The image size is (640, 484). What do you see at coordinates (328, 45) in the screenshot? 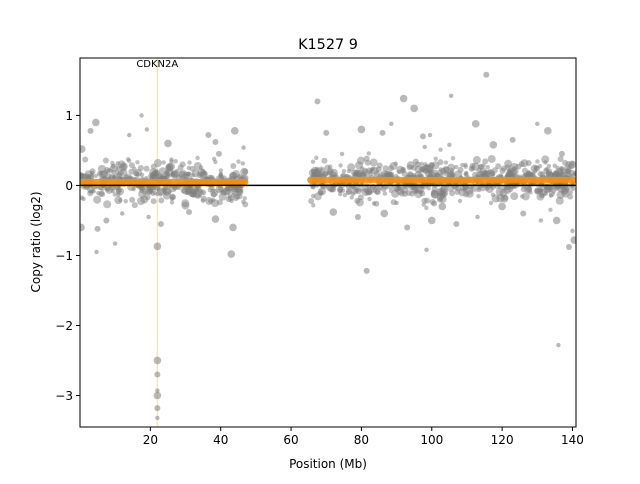
I see `chart-title: K1527 9` at bounding box center [328, 45].